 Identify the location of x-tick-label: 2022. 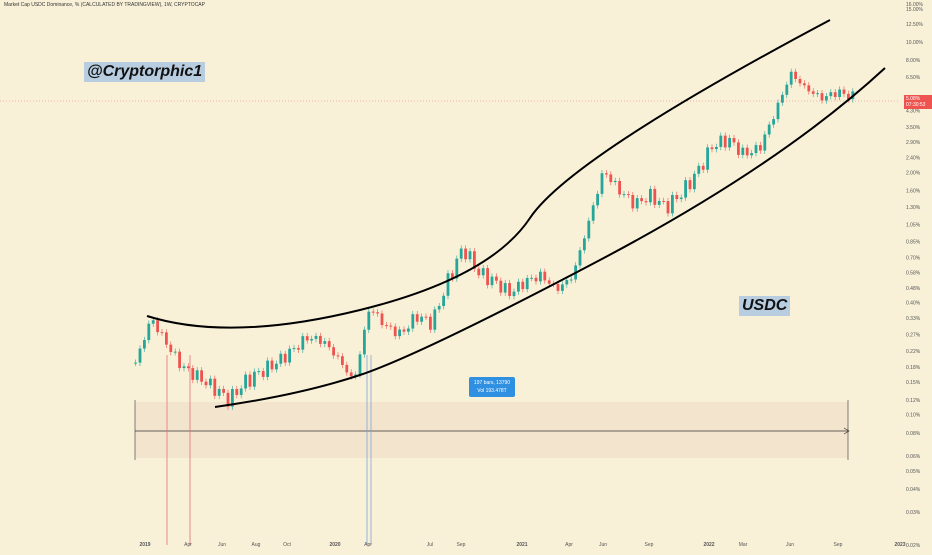
(708, 545).